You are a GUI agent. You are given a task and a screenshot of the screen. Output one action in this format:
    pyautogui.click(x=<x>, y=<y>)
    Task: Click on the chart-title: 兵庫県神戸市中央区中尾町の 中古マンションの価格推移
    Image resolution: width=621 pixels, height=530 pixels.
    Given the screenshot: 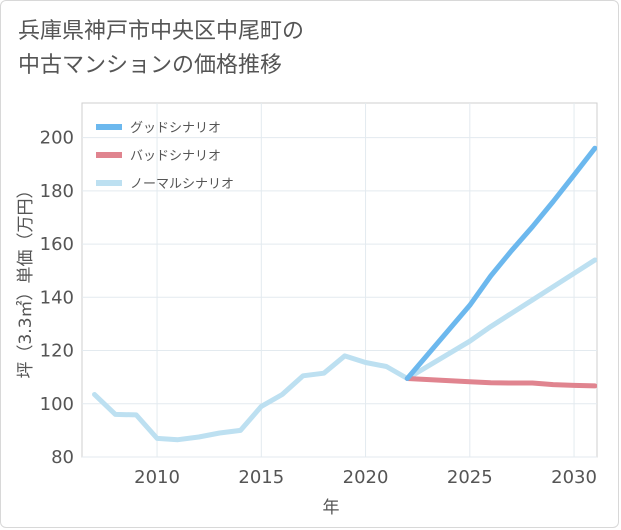 What is the action you would take?
    pyautogui.click(x=161, y=49)
    